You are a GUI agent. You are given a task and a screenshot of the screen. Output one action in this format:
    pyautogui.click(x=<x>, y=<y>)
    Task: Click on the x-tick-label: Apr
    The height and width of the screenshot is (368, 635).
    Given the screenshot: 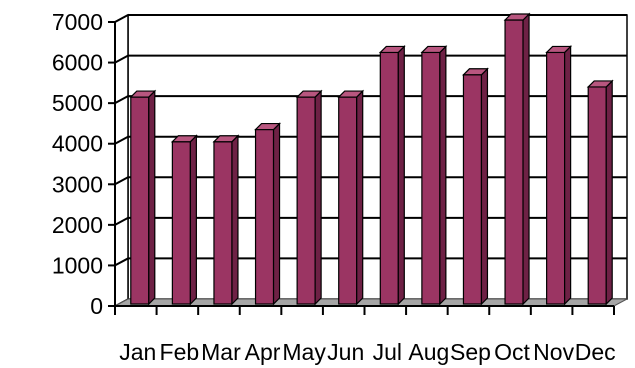 What is the action you would take?
    pyautogui.click(x=263, y=352)
    